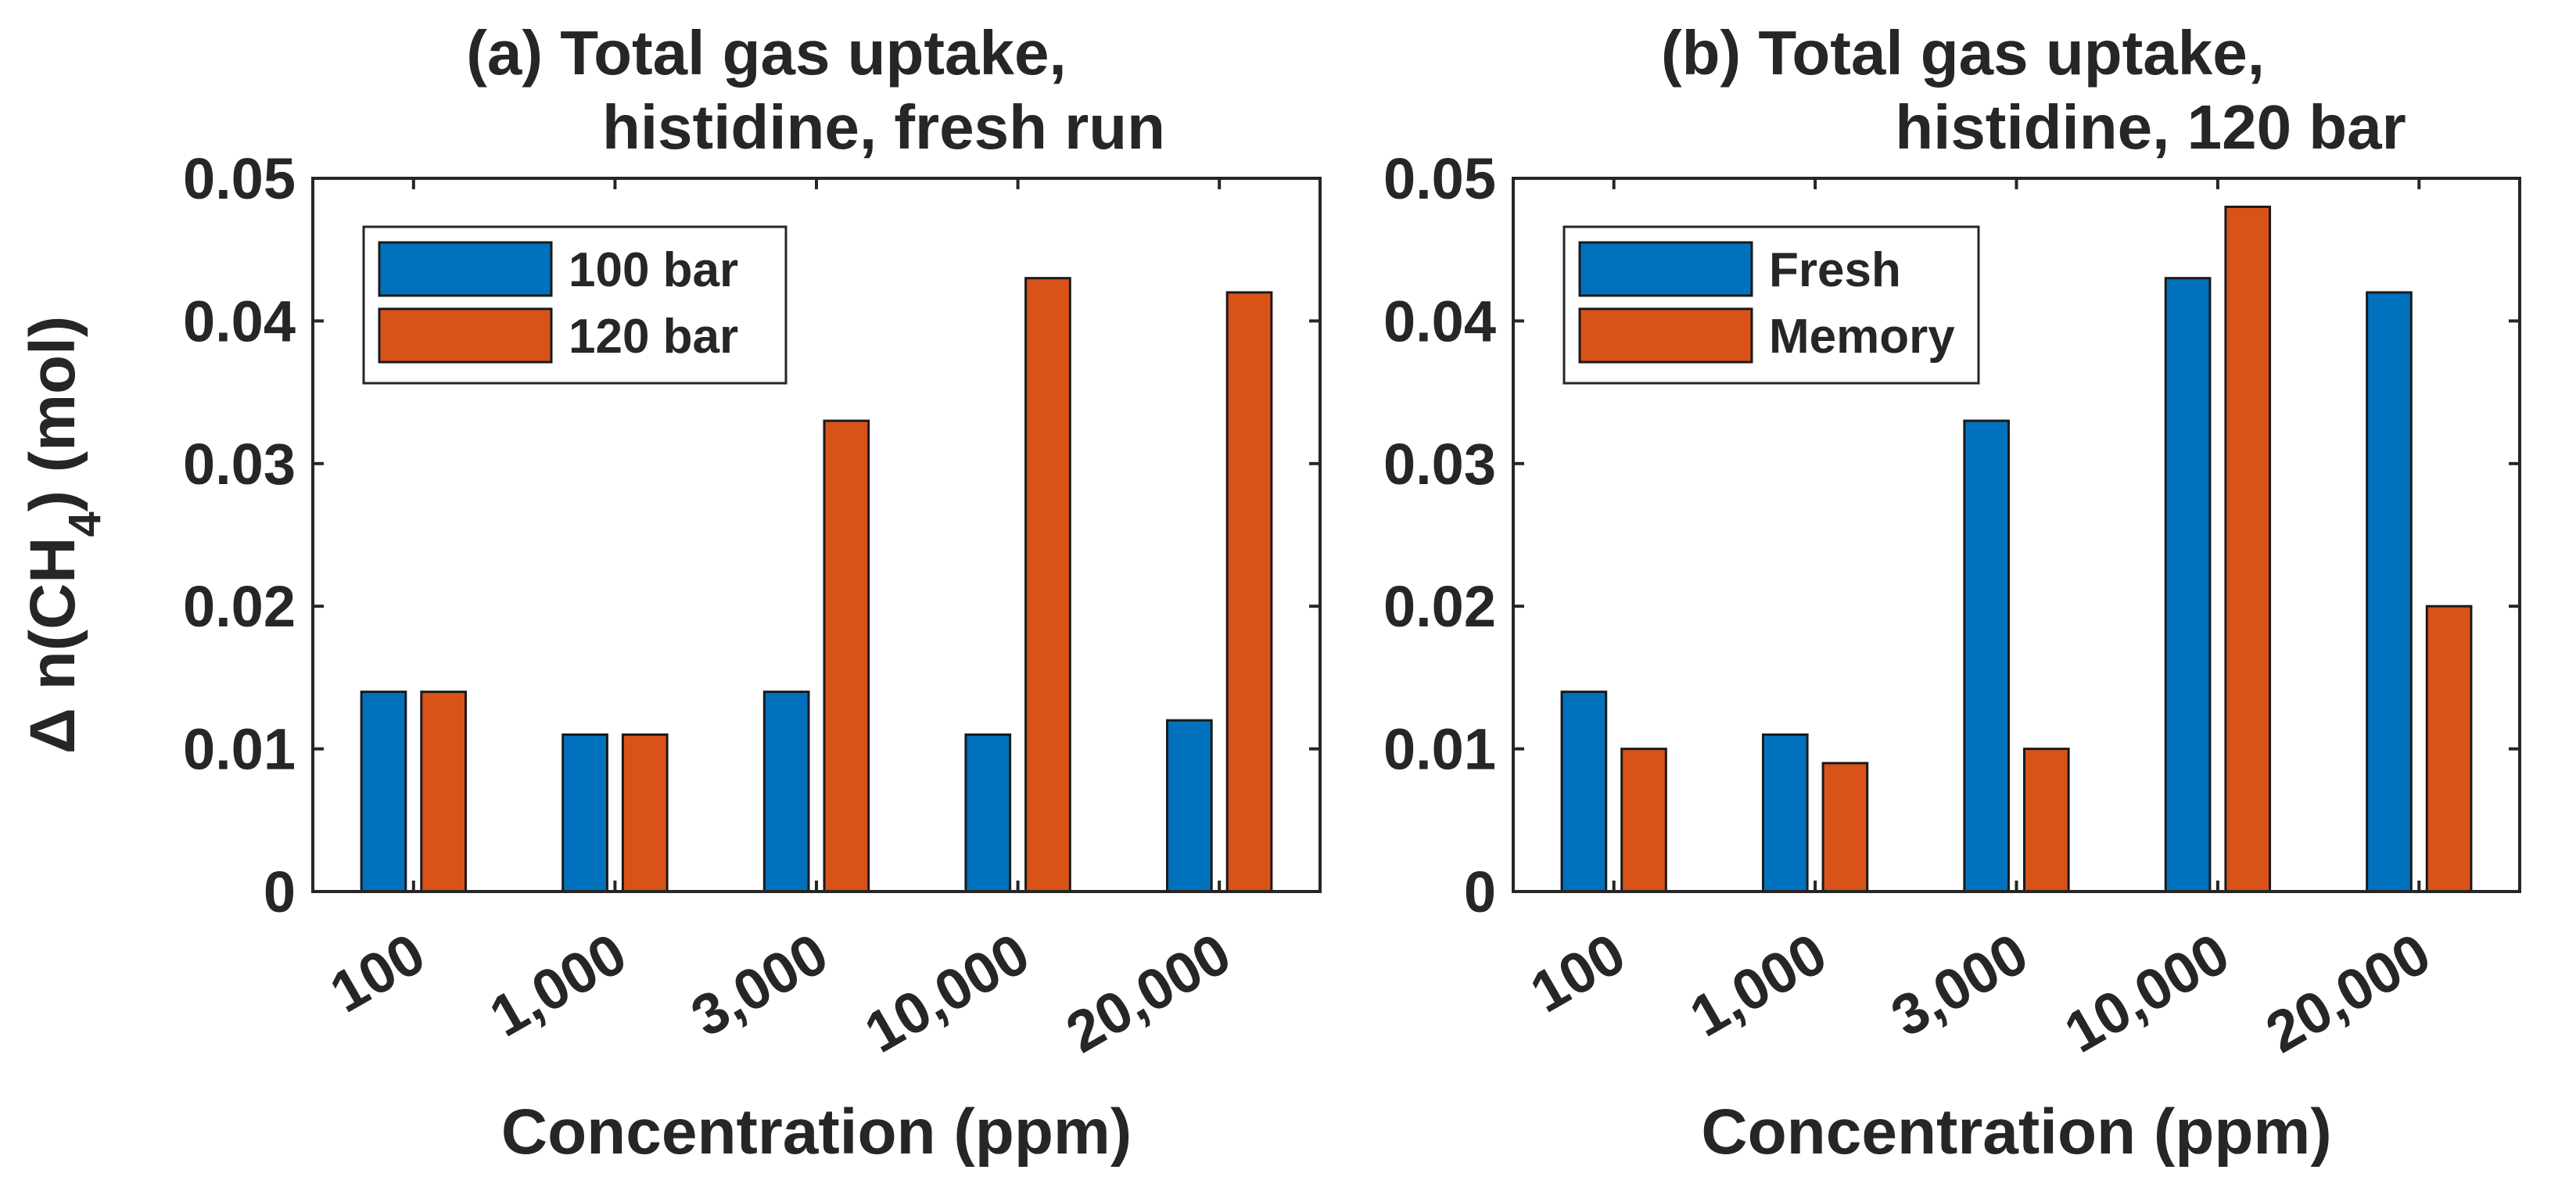 This screenshot has height=1184, width=2576. I want to click on y-axis-label-prefix: n(CH, so click(53, 623).